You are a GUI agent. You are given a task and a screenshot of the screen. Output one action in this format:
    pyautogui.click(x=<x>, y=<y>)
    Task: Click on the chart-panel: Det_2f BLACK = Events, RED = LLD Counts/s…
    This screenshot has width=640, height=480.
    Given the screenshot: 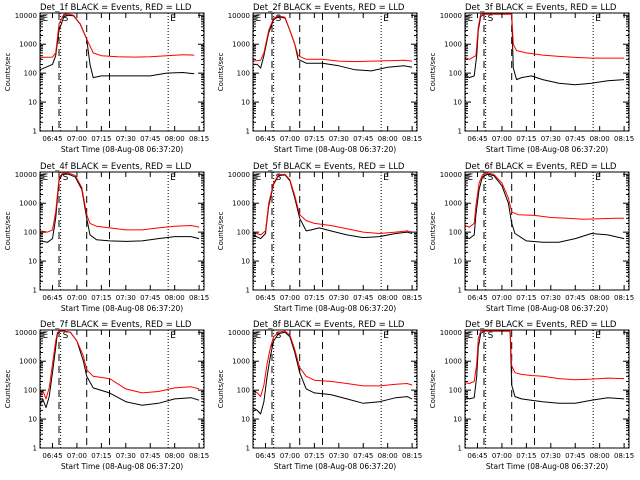 What is the action you would take?
    pyautogui.click(x=319, y=78)
    